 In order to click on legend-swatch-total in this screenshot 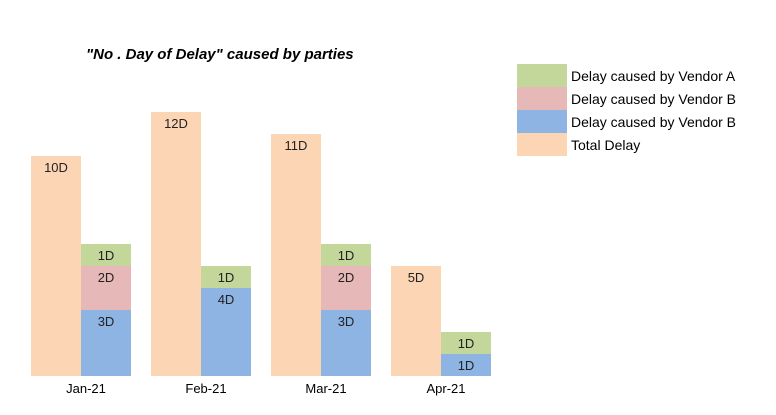, I will do `click(542, 144)`.